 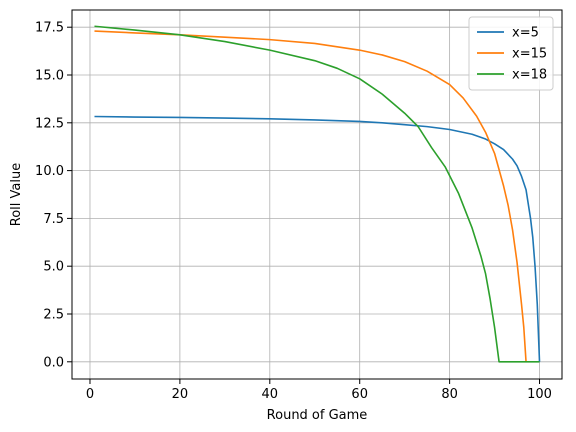 What do you see at coordinates (49, 28) in the screenshot?
I see `y-tick-label: 17.5` at bounding box center [49, 28].